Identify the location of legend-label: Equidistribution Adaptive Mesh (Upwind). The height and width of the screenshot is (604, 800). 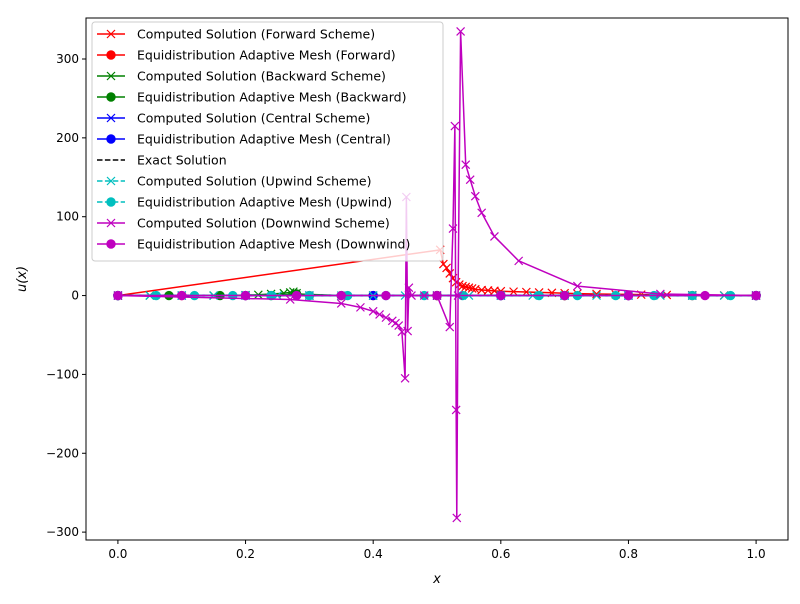
(264, 202).